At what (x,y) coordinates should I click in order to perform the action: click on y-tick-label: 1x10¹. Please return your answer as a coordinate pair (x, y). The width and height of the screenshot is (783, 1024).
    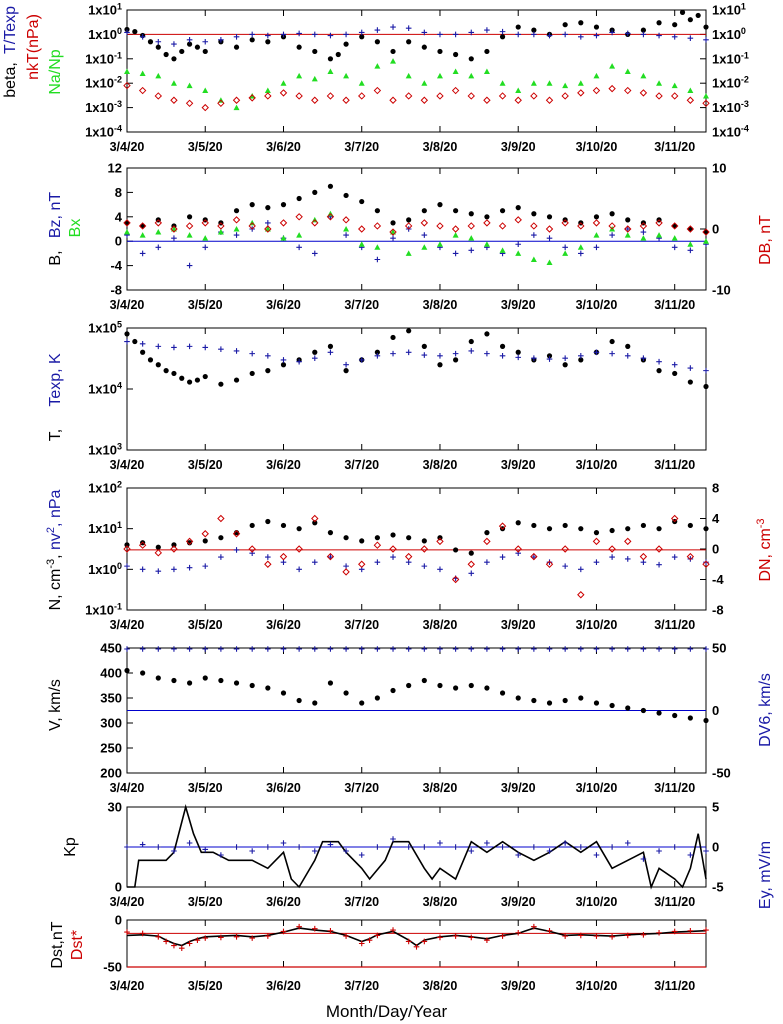
    Looking at the image, I should click on (105, 10).